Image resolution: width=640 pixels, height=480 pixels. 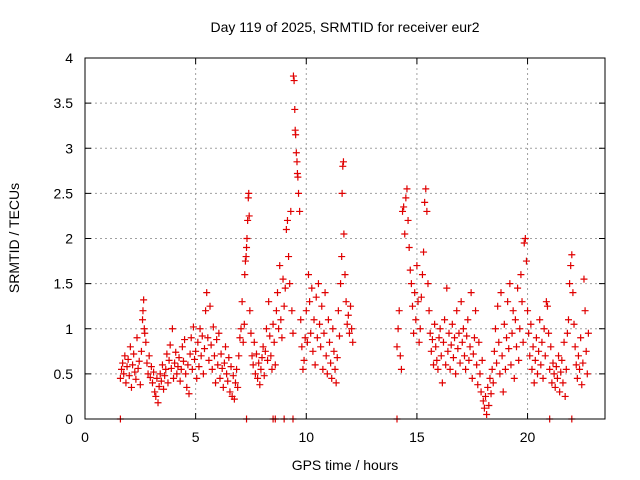 I want to click on y-tick-label: 2, so click(x=69, y=239).